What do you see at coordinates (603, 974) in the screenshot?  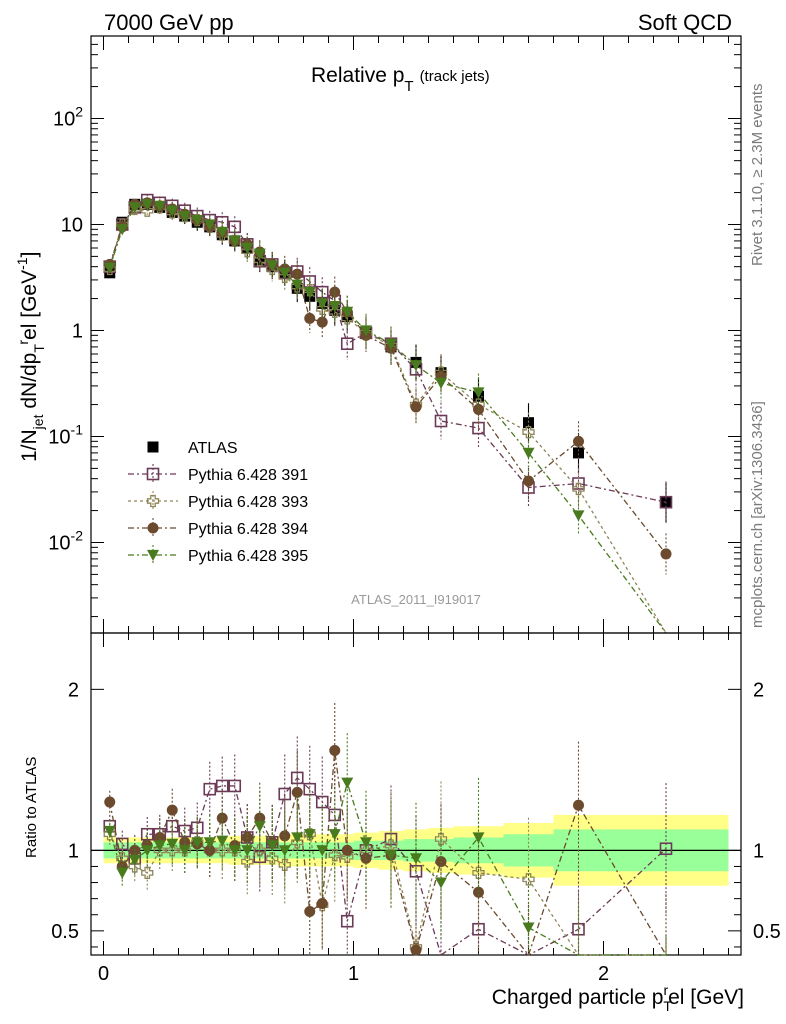 I see `x-tick-label: 2` at bounding box center [603, 974].